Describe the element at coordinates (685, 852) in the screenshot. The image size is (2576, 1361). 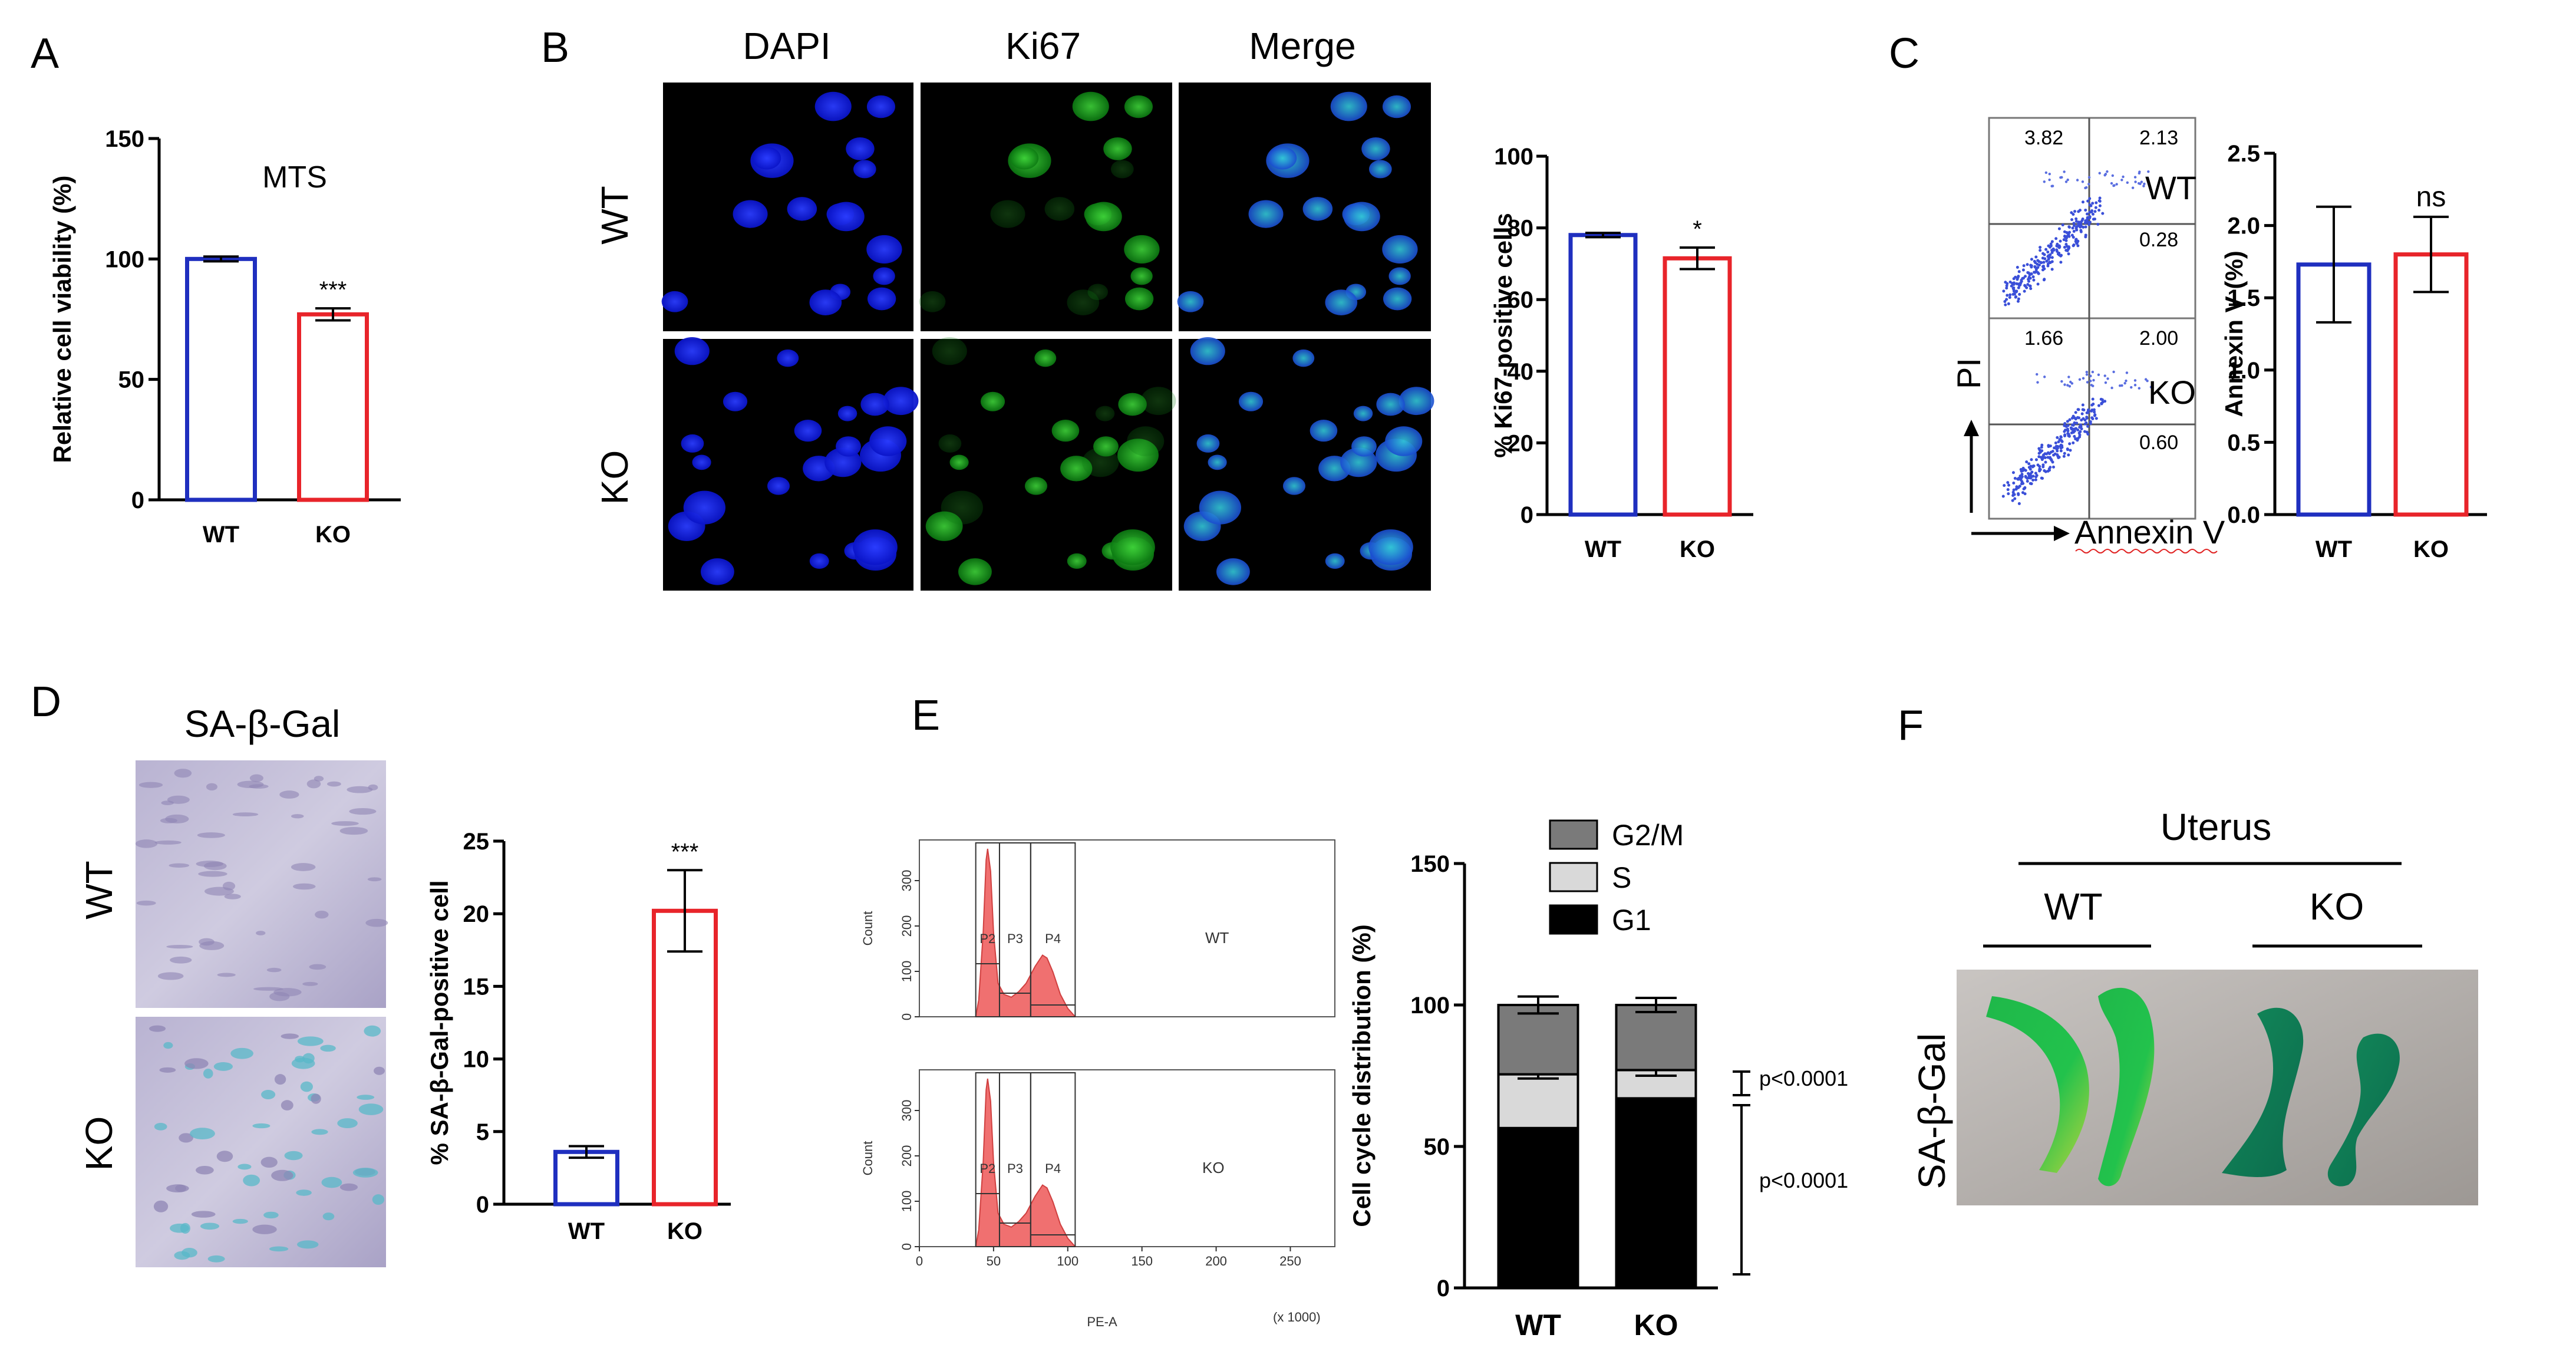
I see `significance-label: ***` at that location.